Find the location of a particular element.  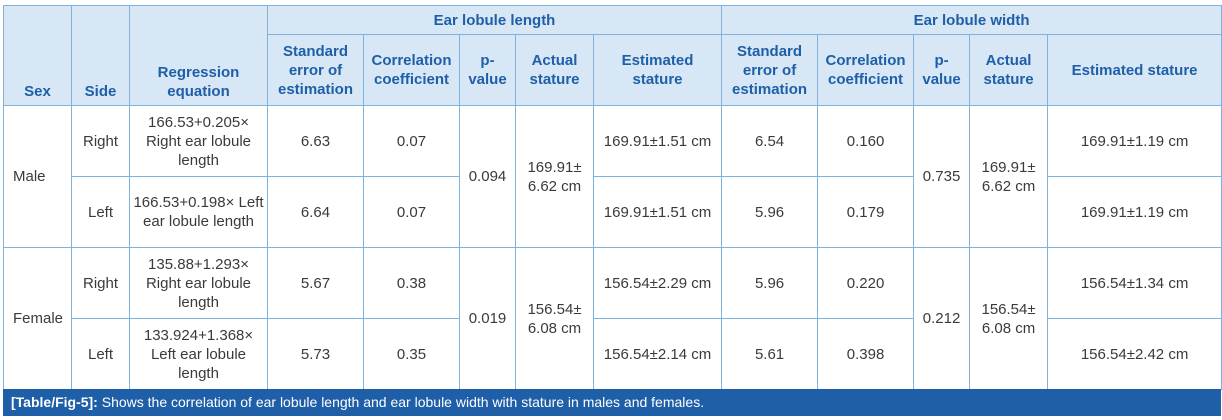

width-p-value-cell: 0.735 is located at coordinates (942, 176).